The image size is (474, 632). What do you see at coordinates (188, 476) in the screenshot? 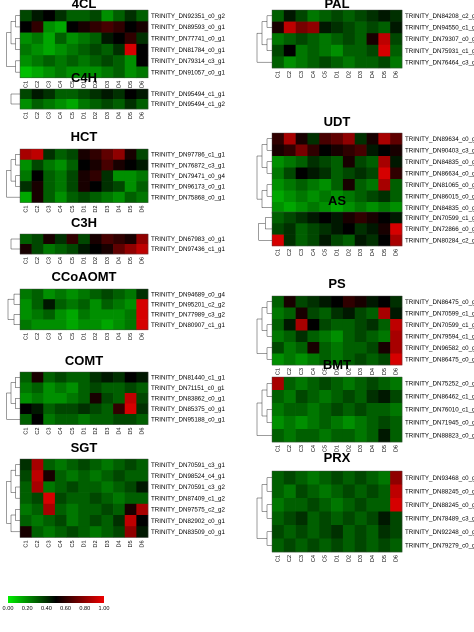
I see `row-label: TRINITY_DN98524_c4_g1` at bounding box center [188, 476].